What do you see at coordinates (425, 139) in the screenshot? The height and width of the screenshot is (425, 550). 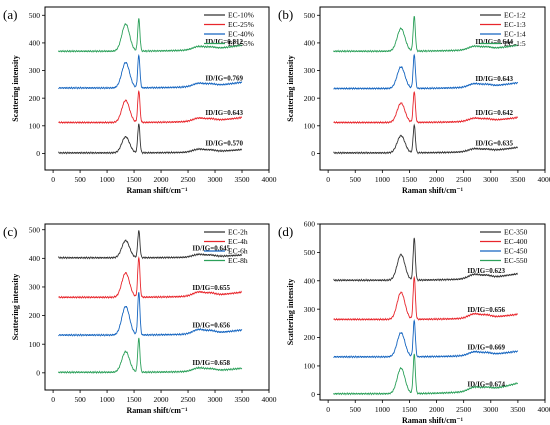 I see `series-line-EC-1:2` at bounding box center [425, 139].